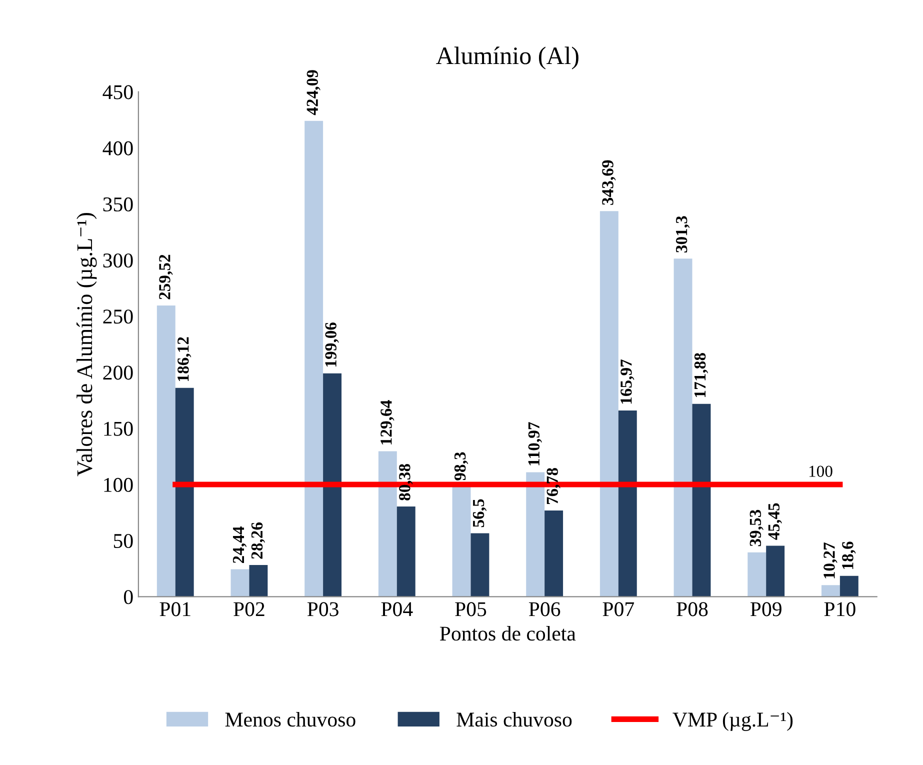 This screenshot has height=765, width=923. What do you see at coordinates (544, 609) in the screenshot?
I see `x-tick-label: P06` at bounding box center [544, 609].